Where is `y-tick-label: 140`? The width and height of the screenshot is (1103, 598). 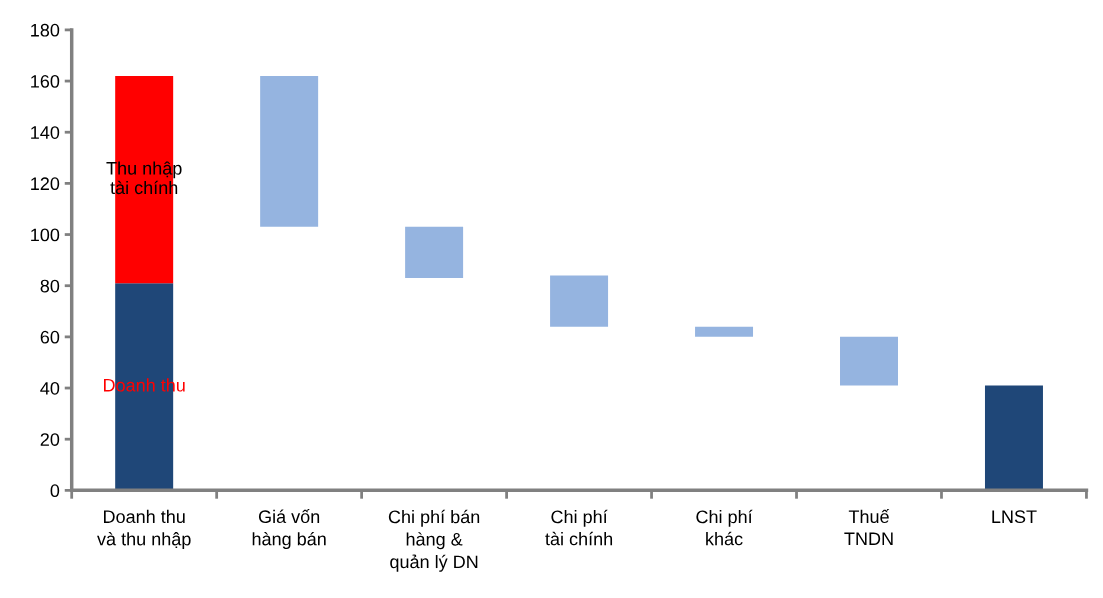
y-tick-label: 140 is located at coordinates (45, 132).